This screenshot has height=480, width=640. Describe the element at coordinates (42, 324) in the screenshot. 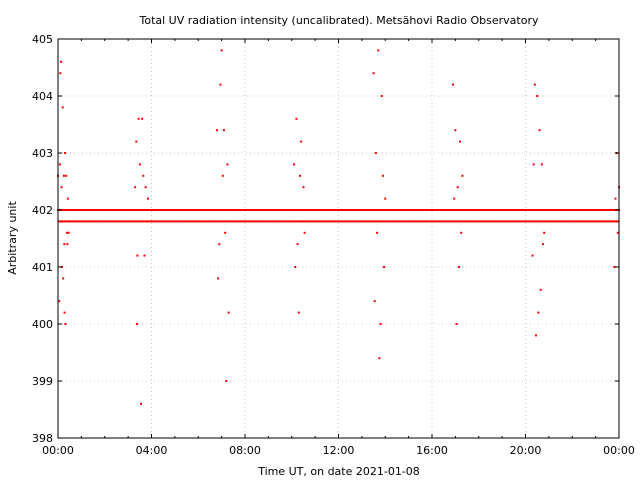

I see `y-tick-label: 400` at that location.